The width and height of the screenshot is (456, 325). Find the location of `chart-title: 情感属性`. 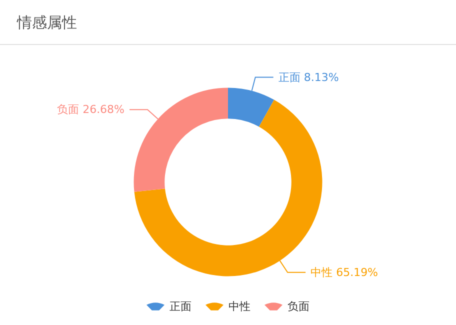

chart-title: 情感属性 is located at coordinates (46, 23).